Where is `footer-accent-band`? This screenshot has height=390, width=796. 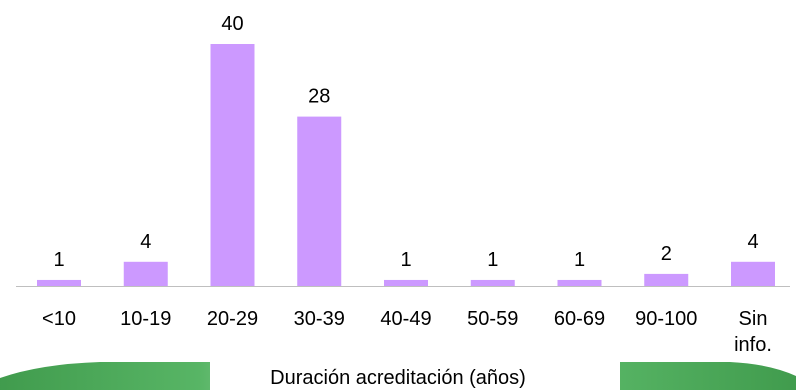
footer-accent-band is located at coordinates (398, 376).